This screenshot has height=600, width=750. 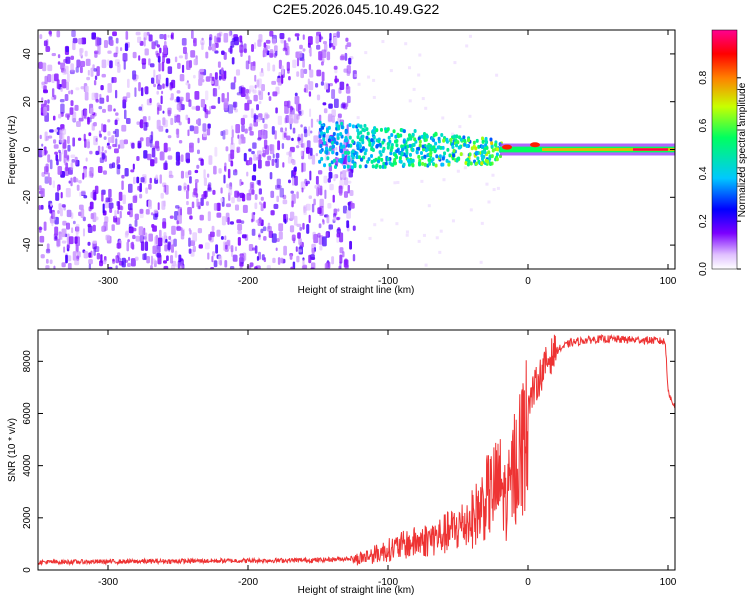 I want to click on y-tick-label: -20, so click(x=27, y=197).